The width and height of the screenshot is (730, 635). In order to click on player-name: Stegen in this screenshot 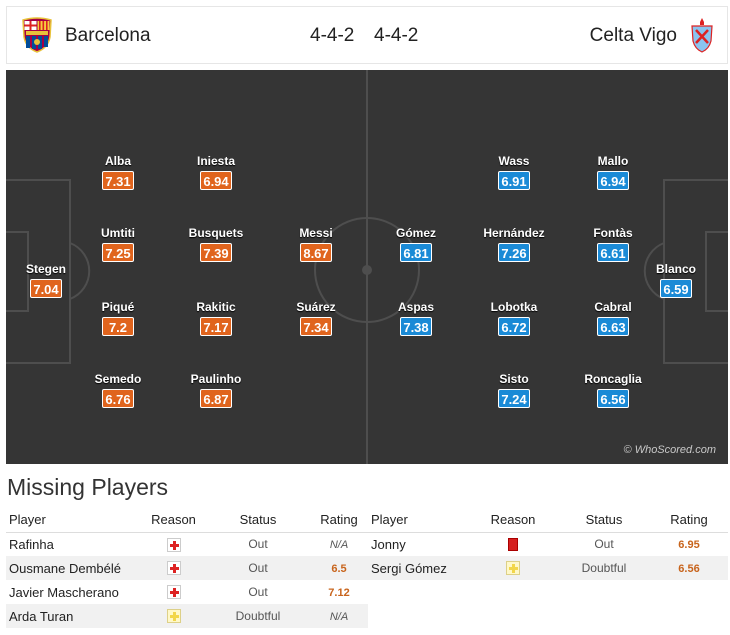, I will do `click(45, 269)`.